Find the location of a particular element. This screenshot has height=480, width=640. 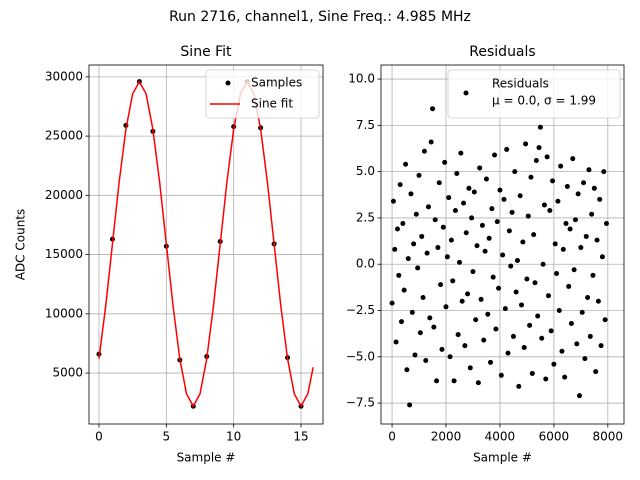

x-tick-label: 15 is located at coordinates (300, 437).